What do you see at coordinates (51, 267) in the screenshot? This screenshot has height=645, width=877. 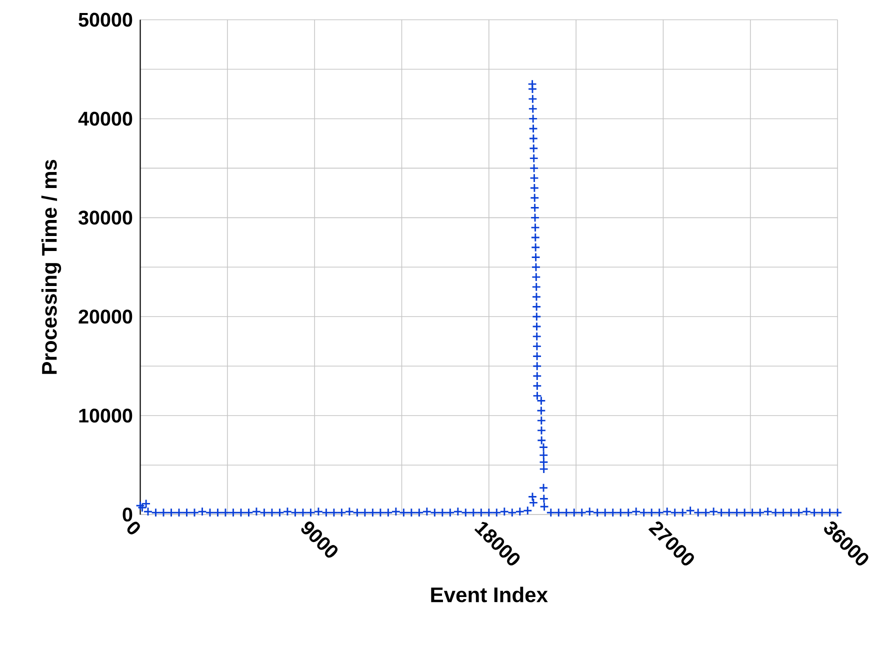 I see `y-axis-title: Processing Time / ms` at bounding box center [51, 267].